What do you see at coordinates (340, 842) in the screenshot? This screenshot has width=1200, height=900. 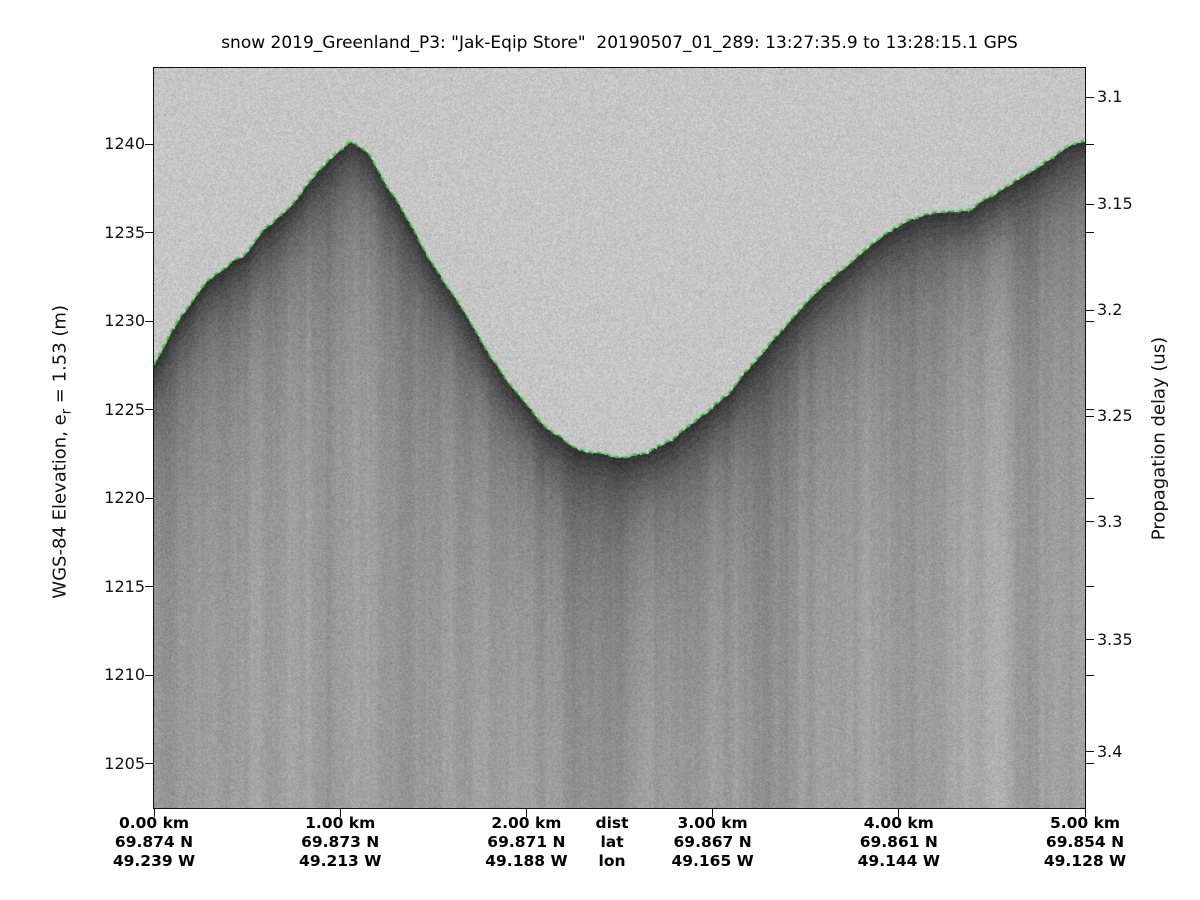 I see `latitude-label: 69.873 N` at bounding box center [340, 842].